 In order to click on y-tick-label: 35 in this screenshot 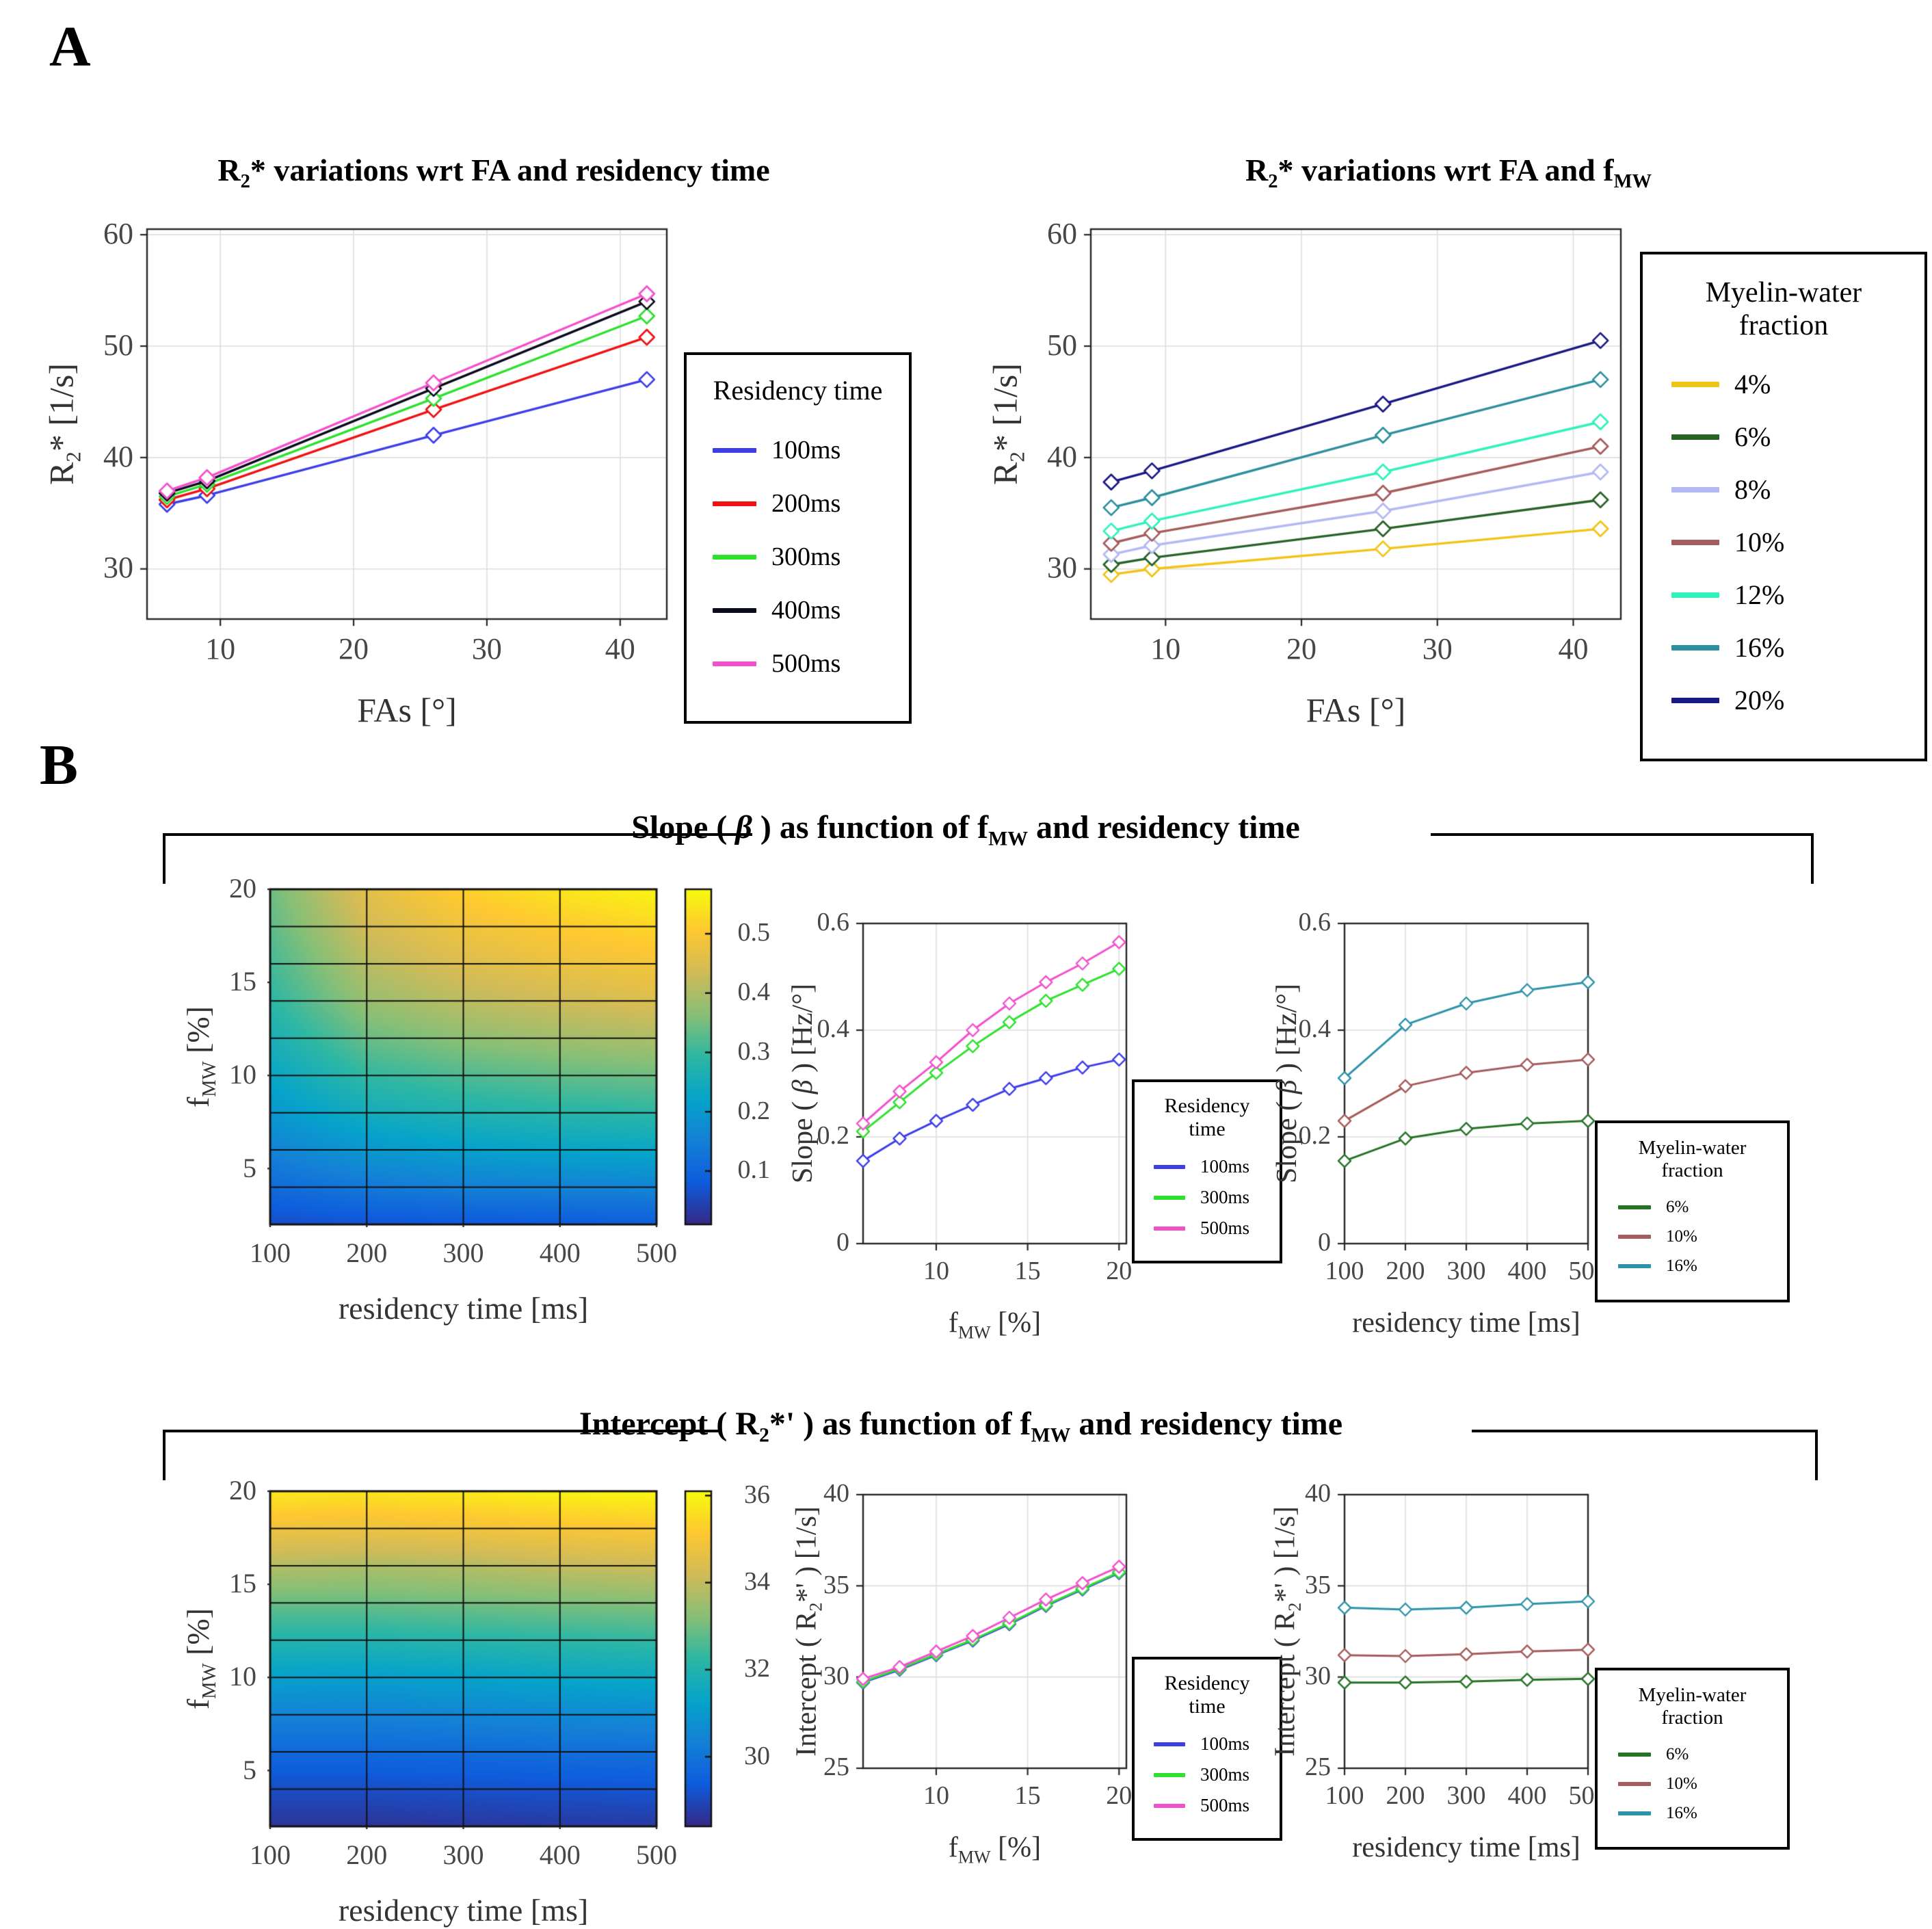, I will do `click(836, 1584)`.